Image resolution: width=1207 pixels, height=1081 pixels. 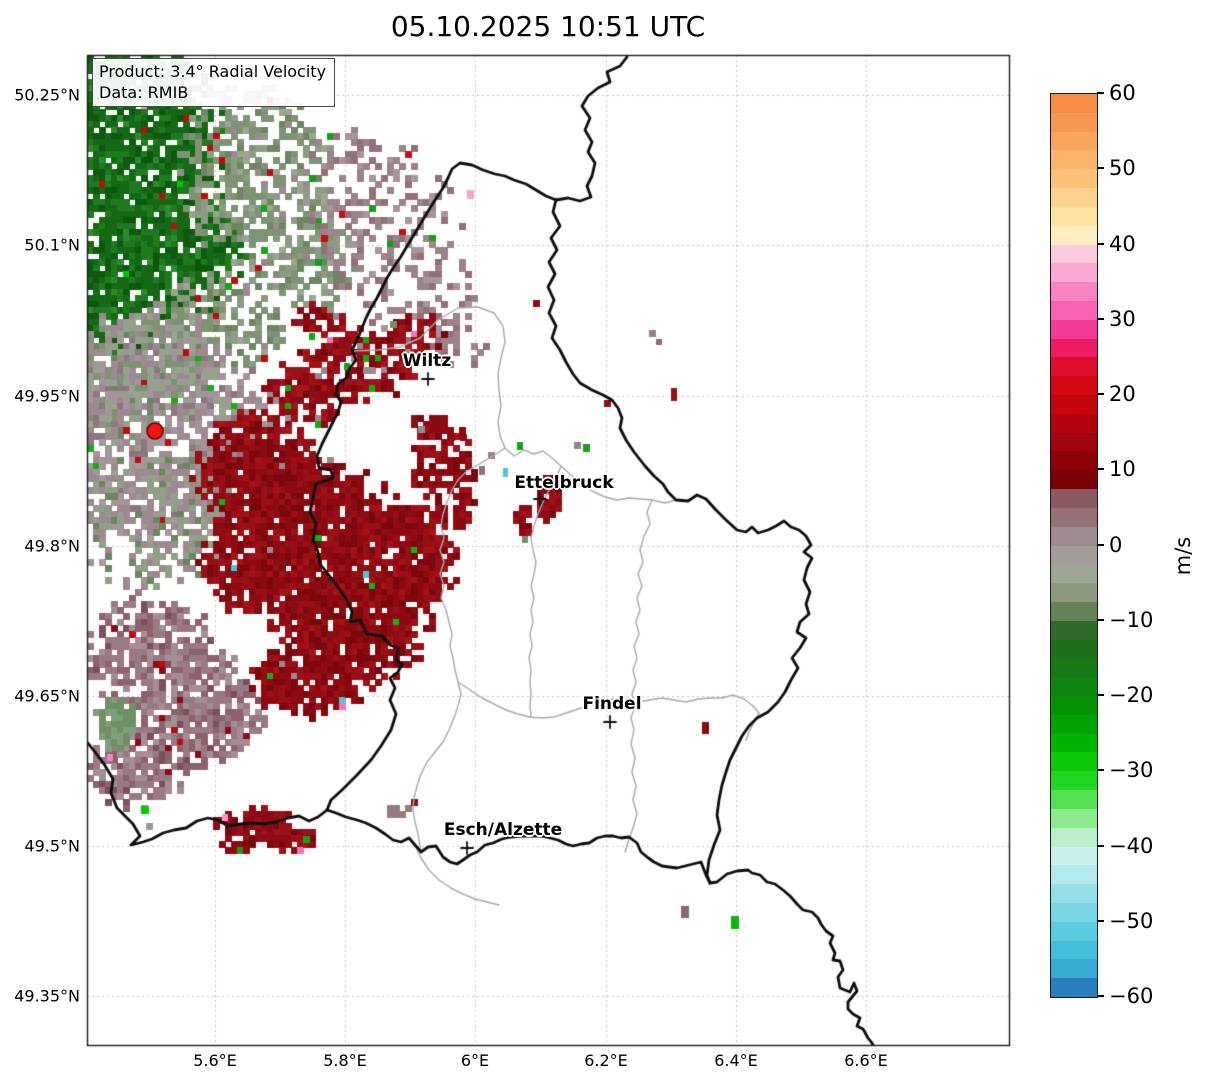 I want to click on colorbar-tick-label: 20, so click(x=1122, y=394).